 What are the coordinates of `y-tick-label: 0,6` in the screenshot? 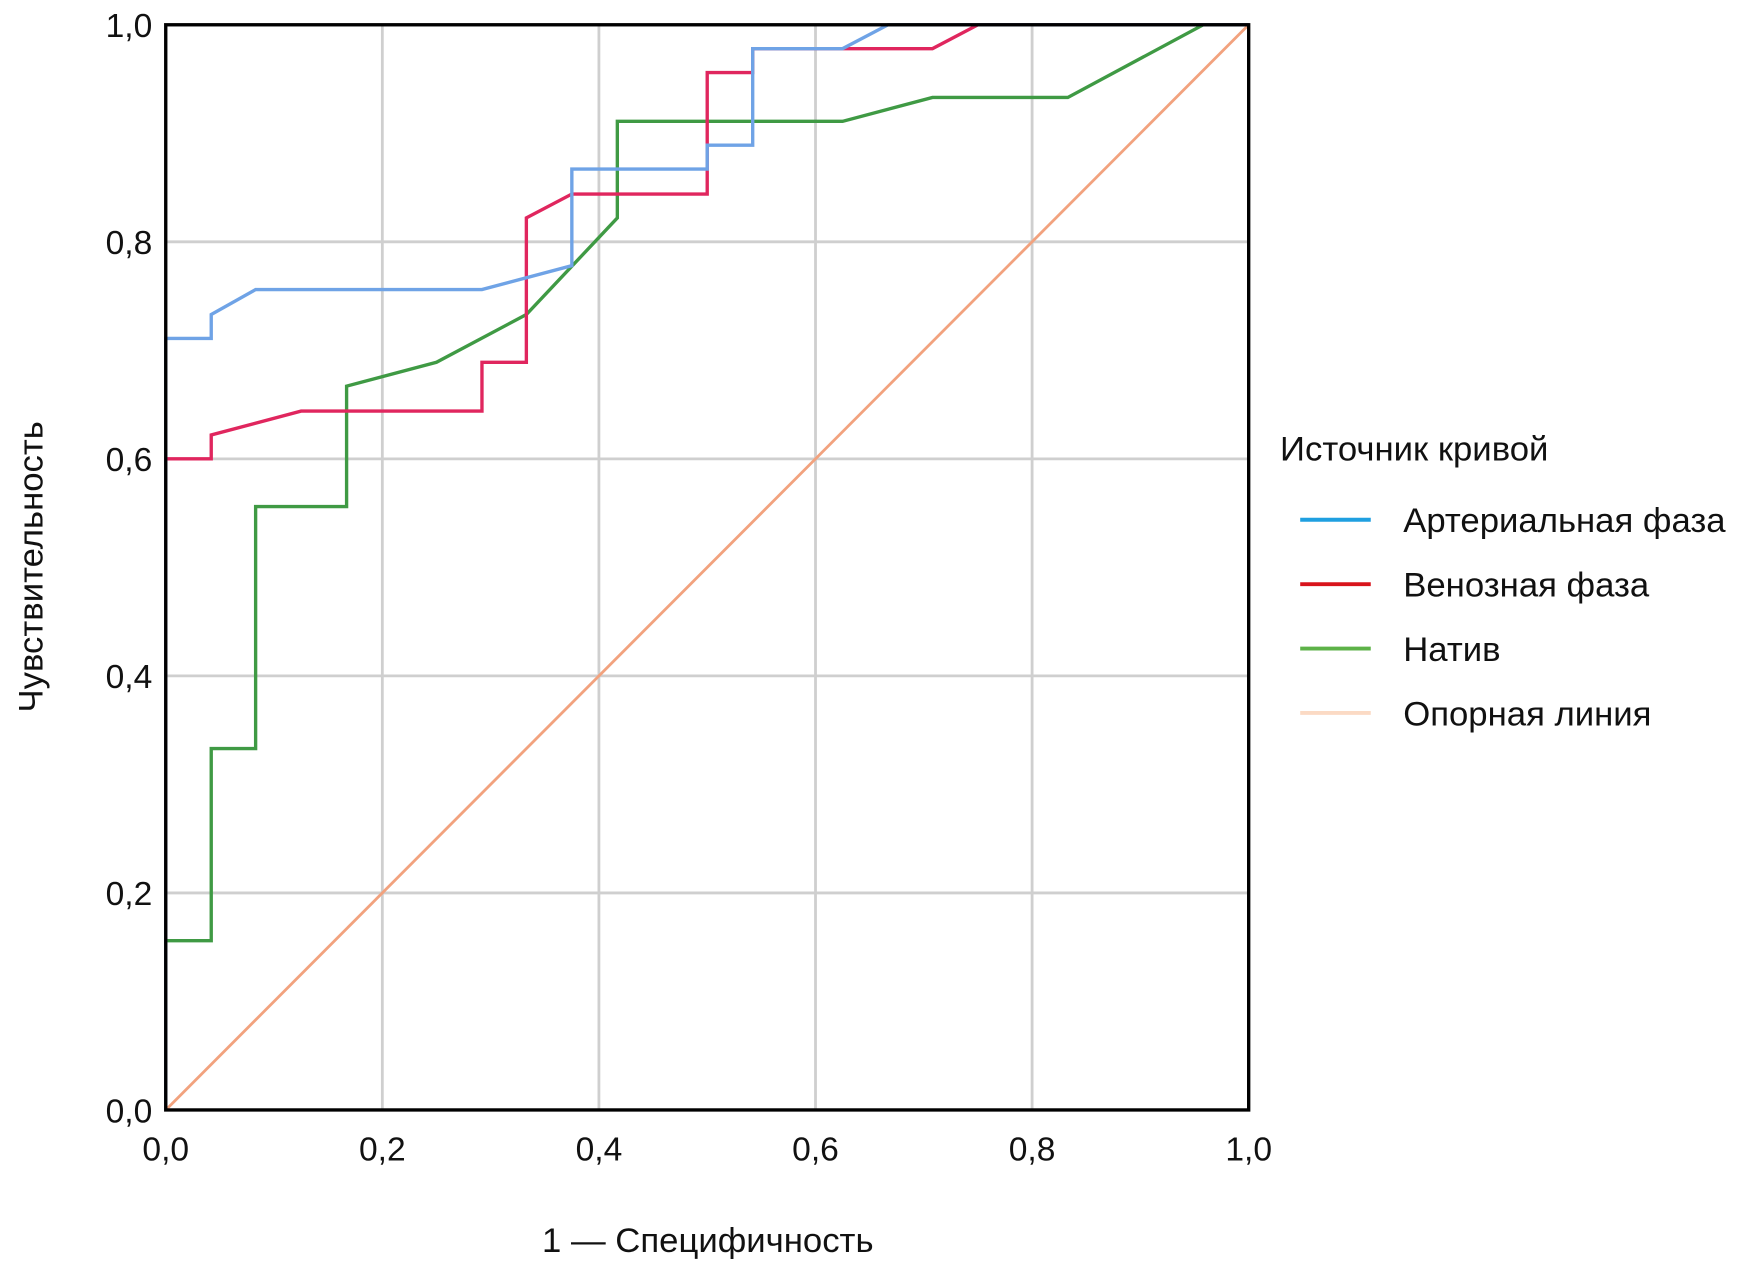 It's located at (129, 460).